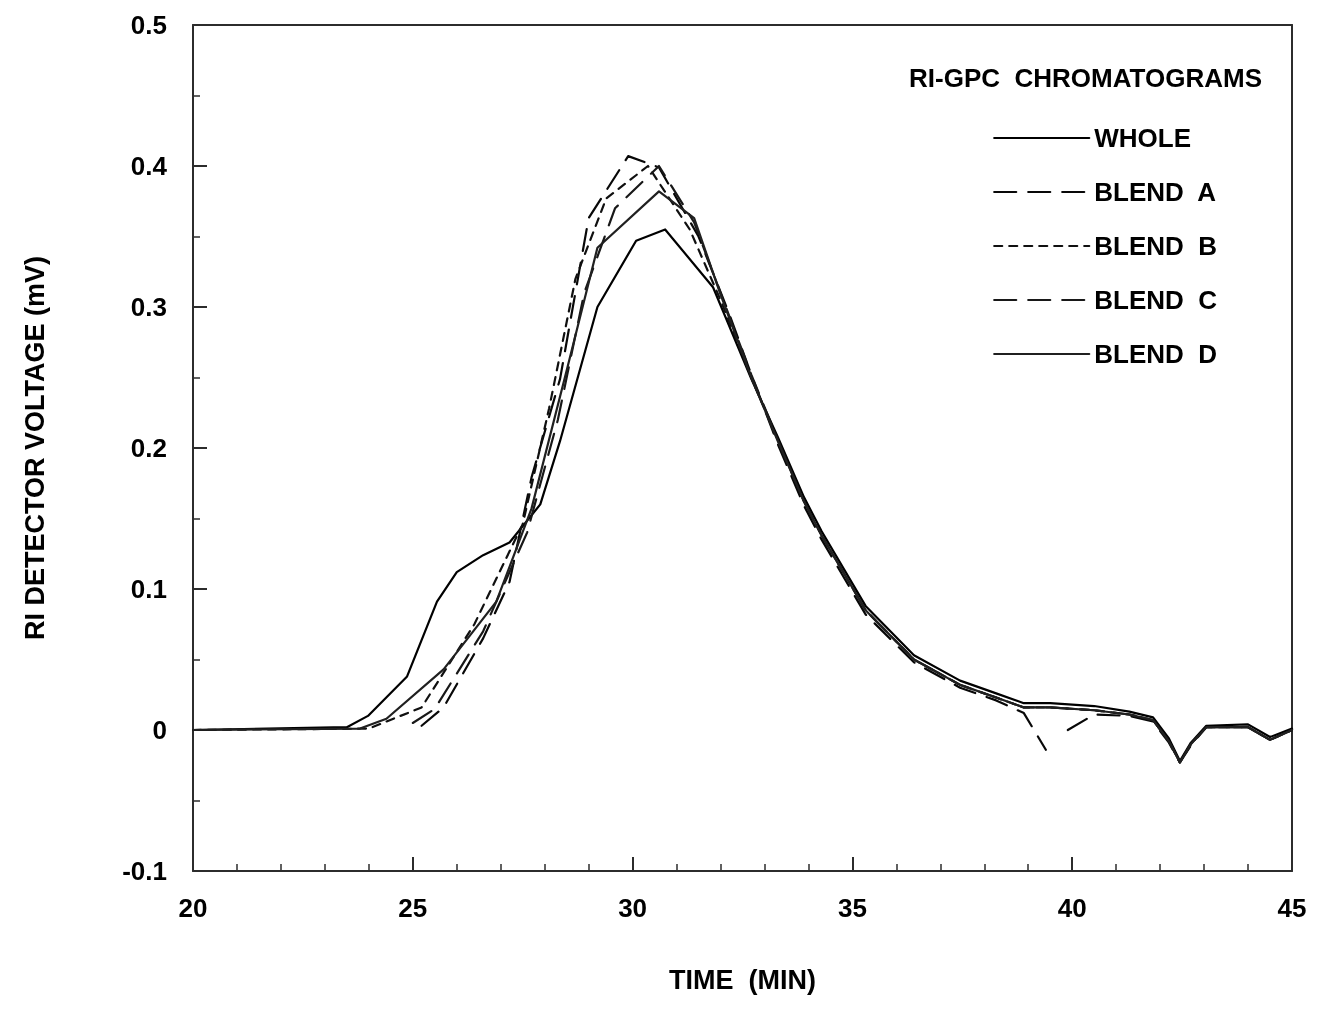  Describe the element at coordinates (1292, 908) in the screenshot. I see `x-tick-label: 45` at that location.